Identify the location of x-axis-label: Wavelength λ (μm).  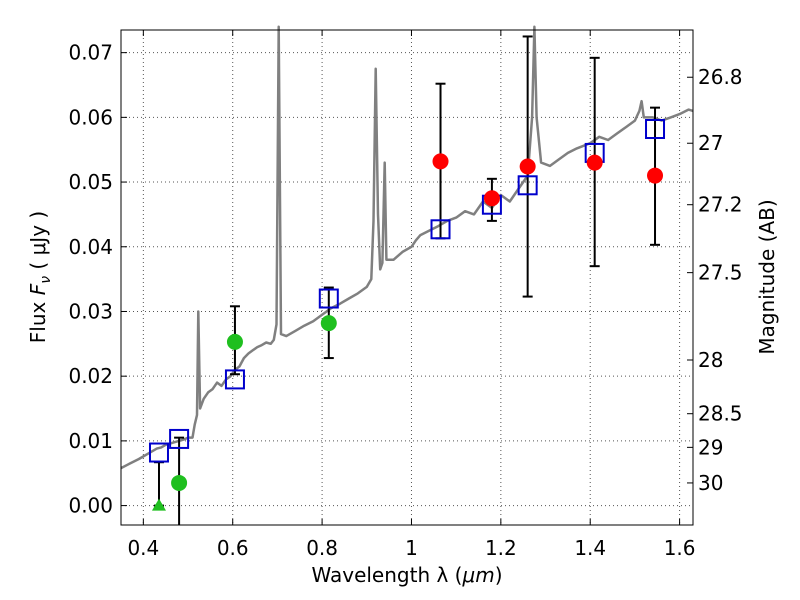
(406, 575).